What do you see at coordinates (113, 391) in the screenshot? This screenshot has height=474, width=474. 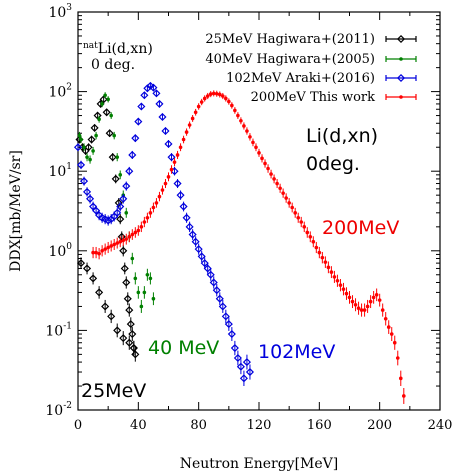 I see `annotation-25mev: 25MeV` at bounding box center [113, 391].